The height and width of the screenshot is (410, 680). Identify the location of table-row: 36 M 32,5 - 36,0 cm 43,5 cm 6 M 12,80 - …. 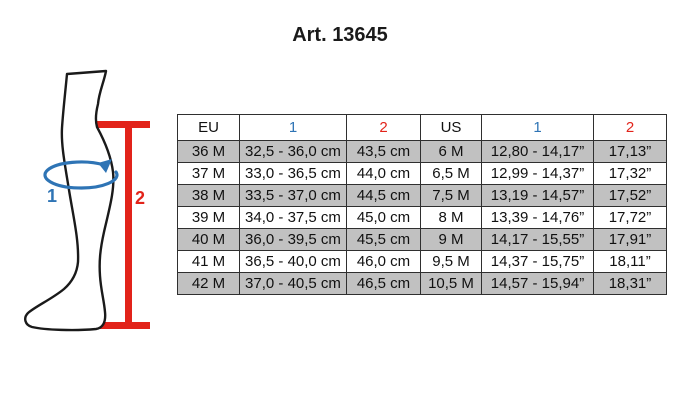
(422, 151).